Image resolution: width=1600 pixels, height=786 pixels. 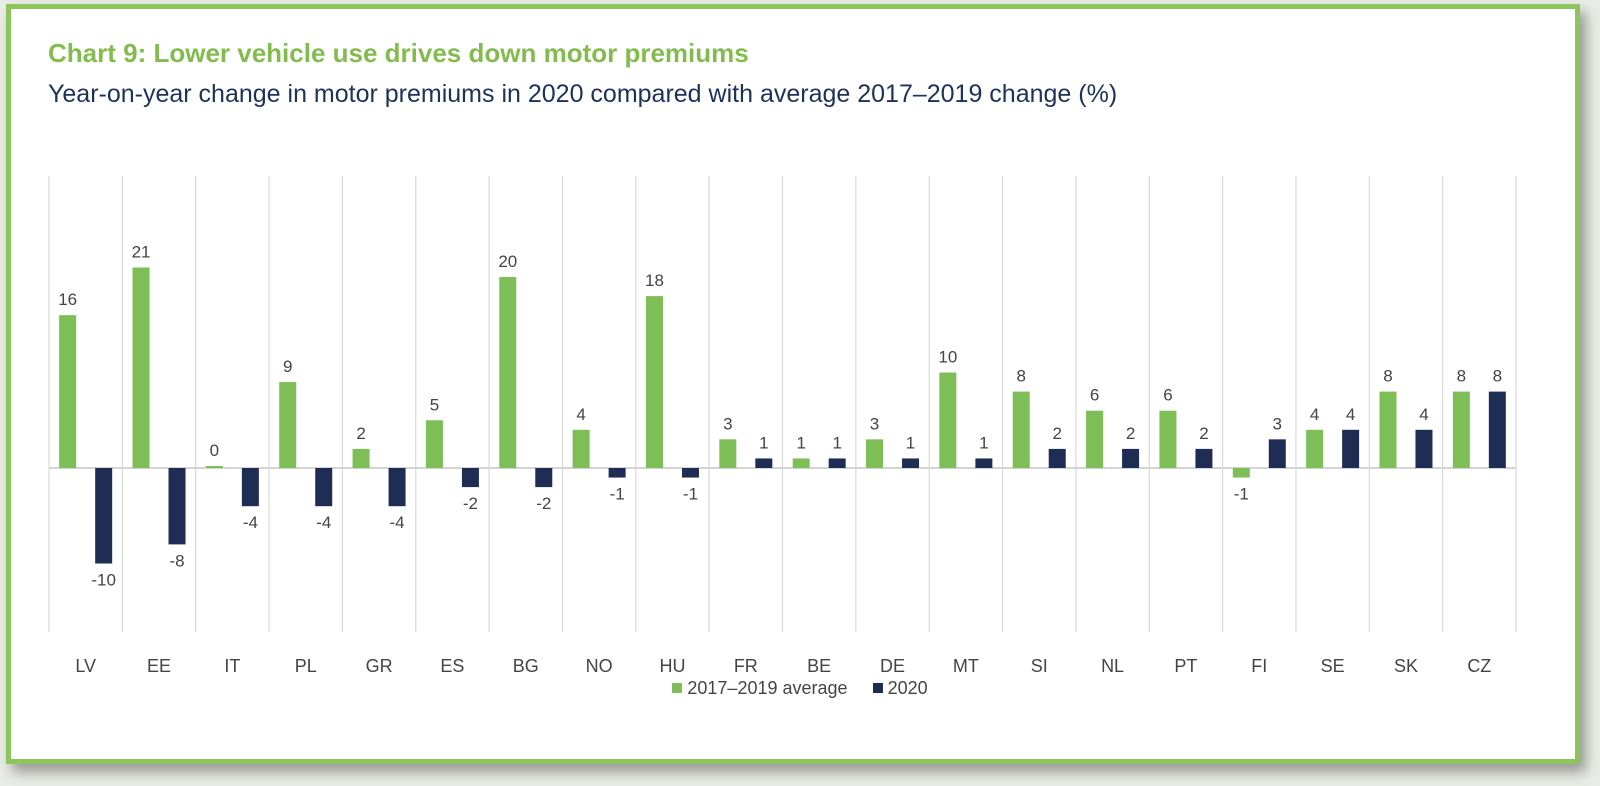 I want to click on data-label-2020-si: 2, so click(x=1056, y=433).